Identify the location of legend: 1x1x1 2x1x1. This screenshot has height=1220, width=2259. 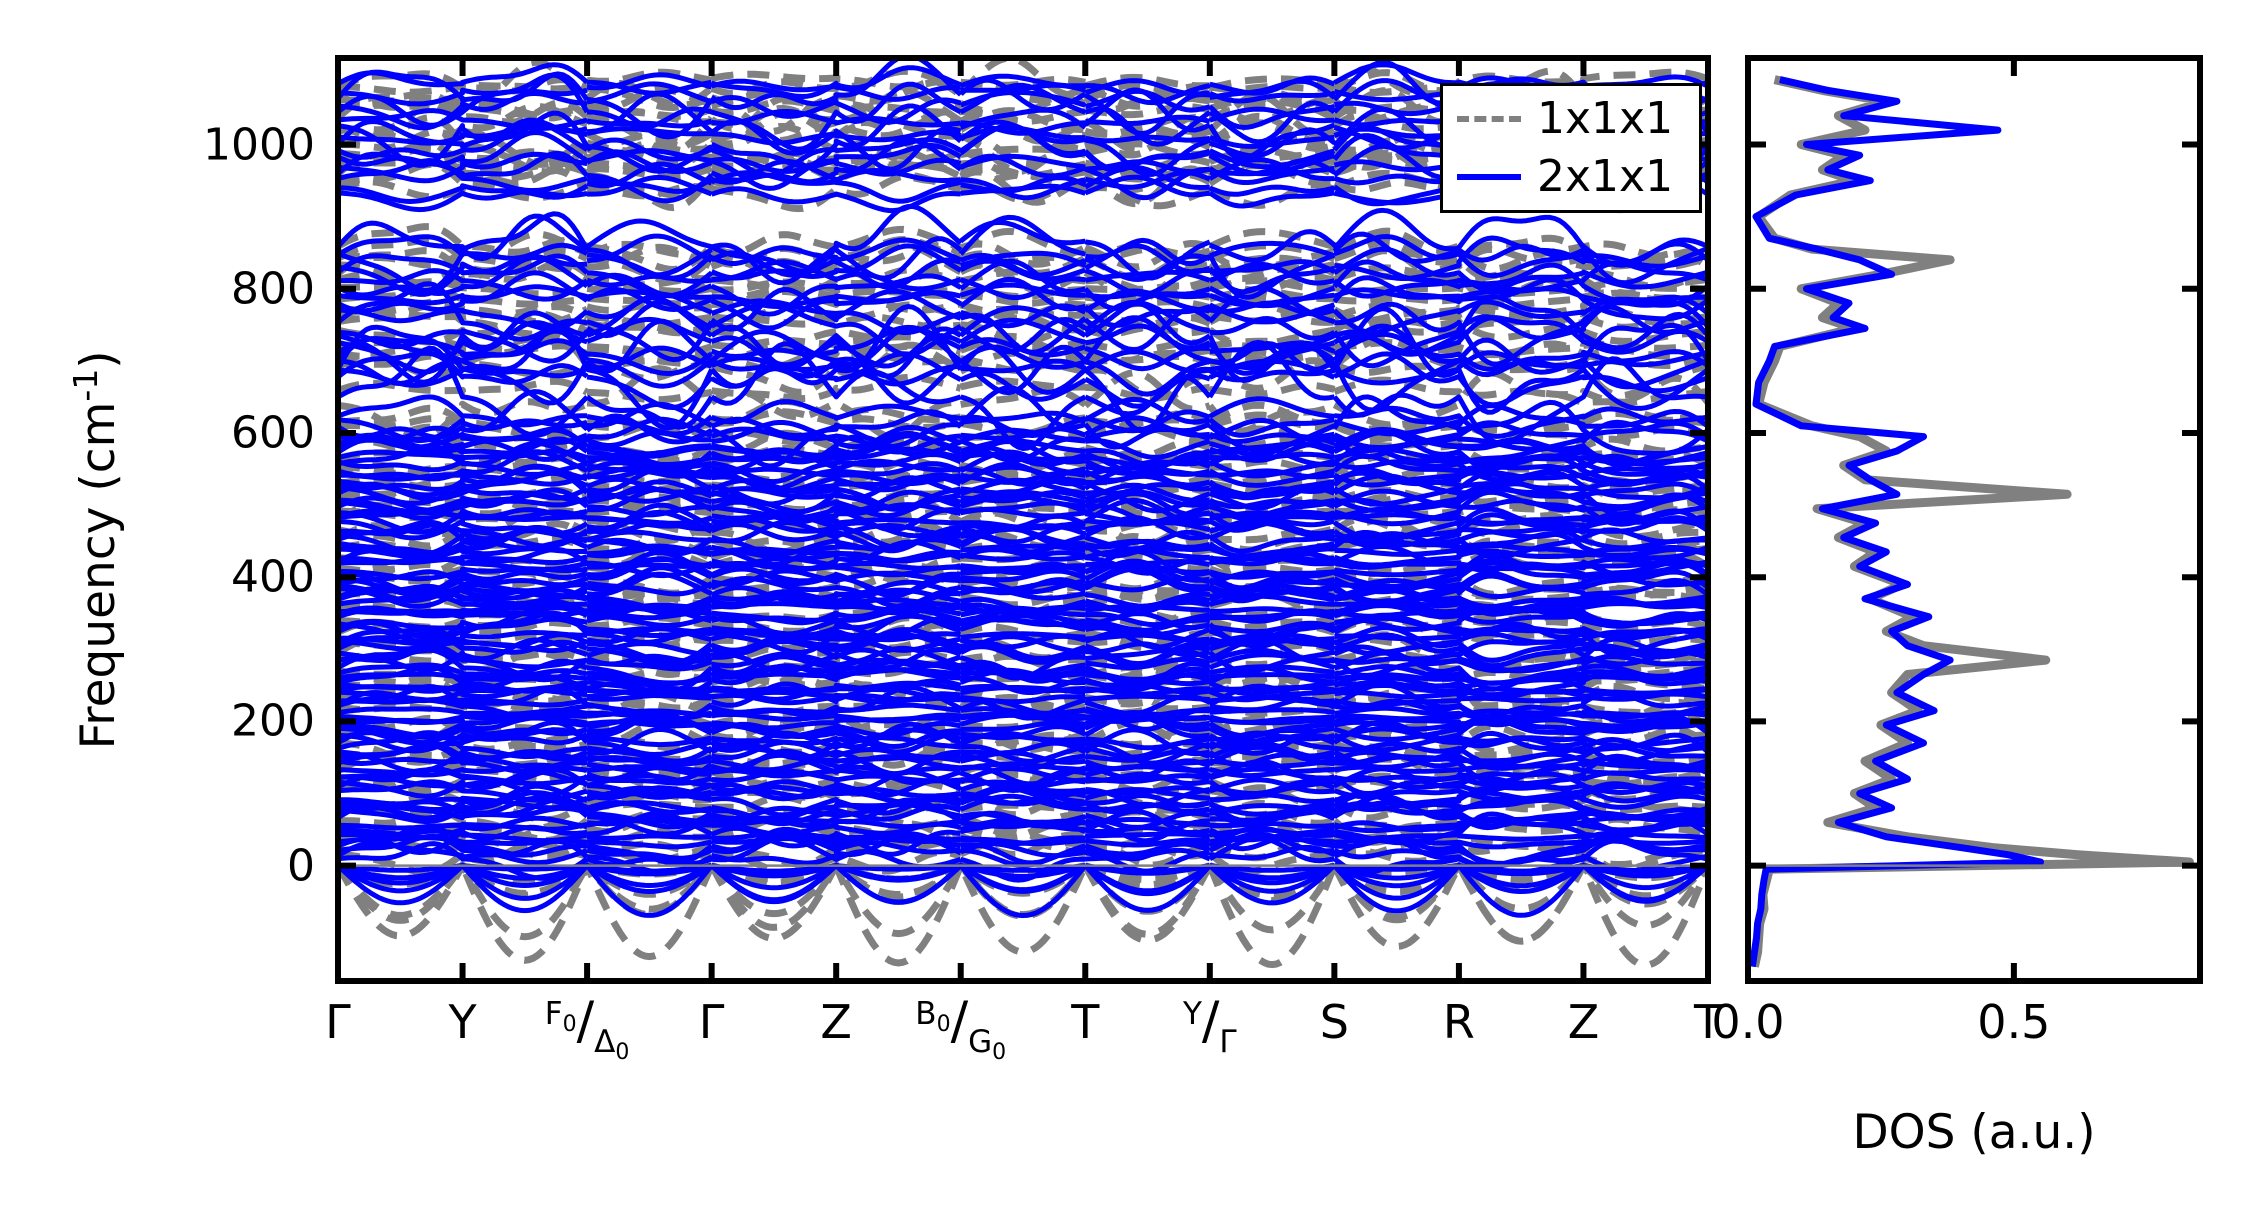
(1571, 148).